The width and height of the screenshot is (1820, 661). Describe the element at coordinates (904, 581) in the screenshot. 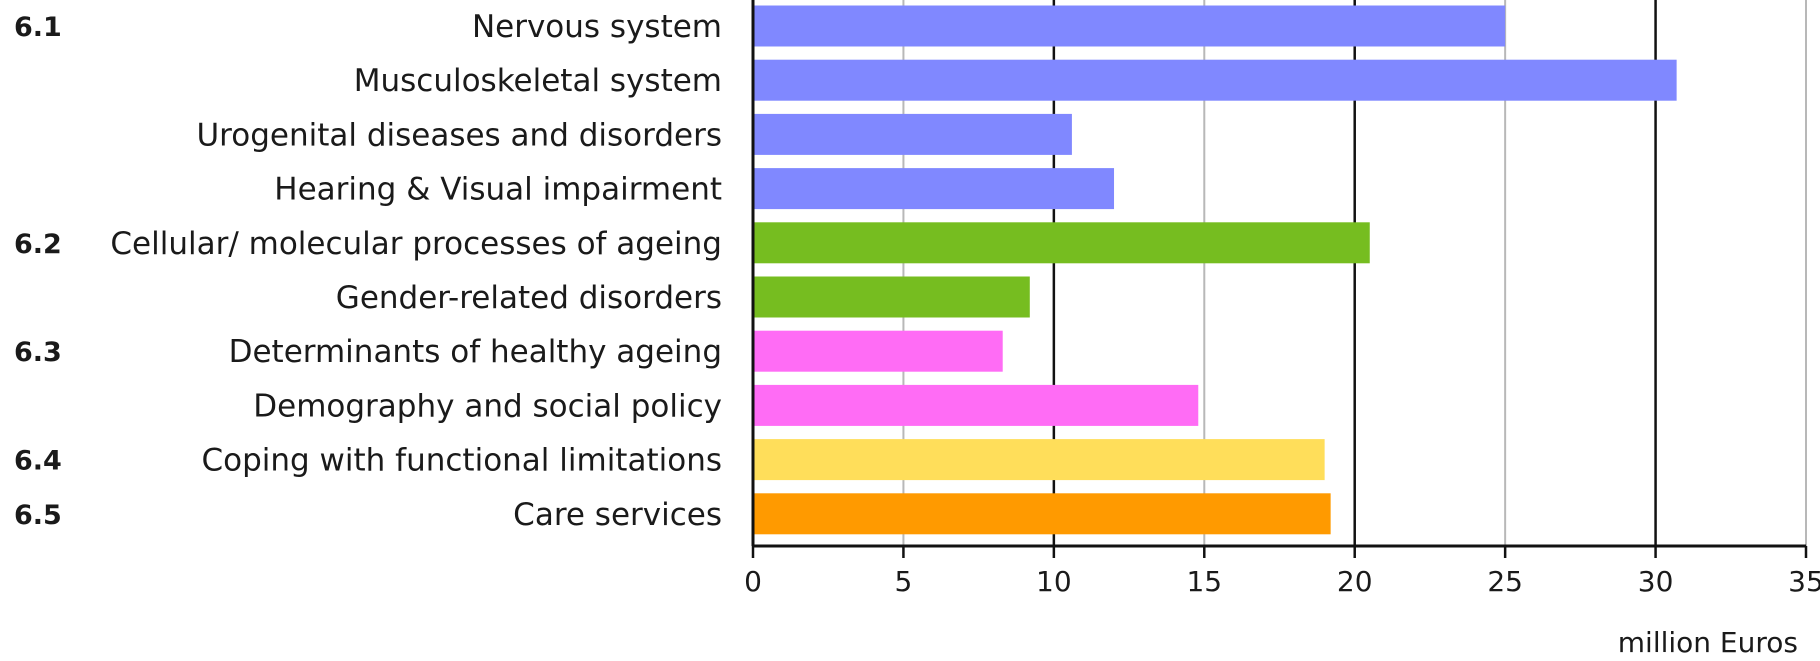

I see `x-tick-label: 5` at that location.